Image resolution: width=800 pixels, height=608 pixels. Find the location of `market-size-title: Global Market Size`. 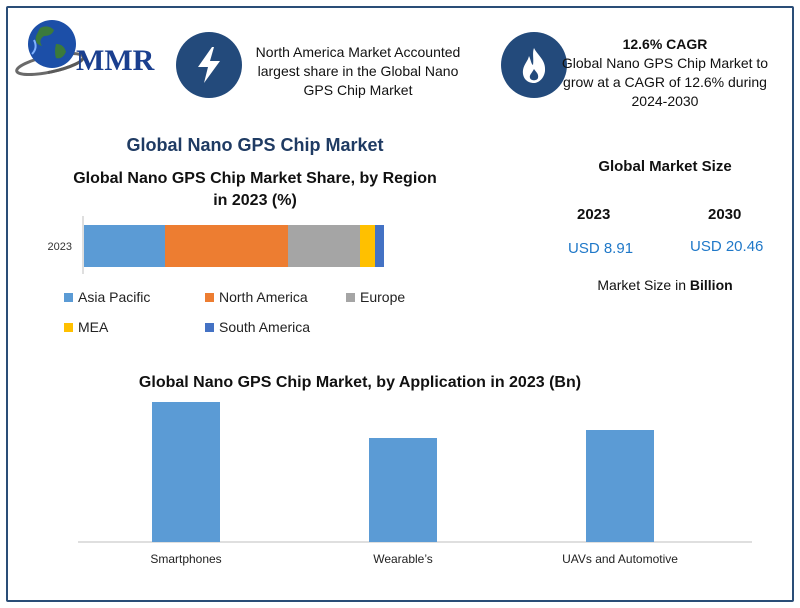

market-size-title: Global Market Size is located at coordinates (665, 166).